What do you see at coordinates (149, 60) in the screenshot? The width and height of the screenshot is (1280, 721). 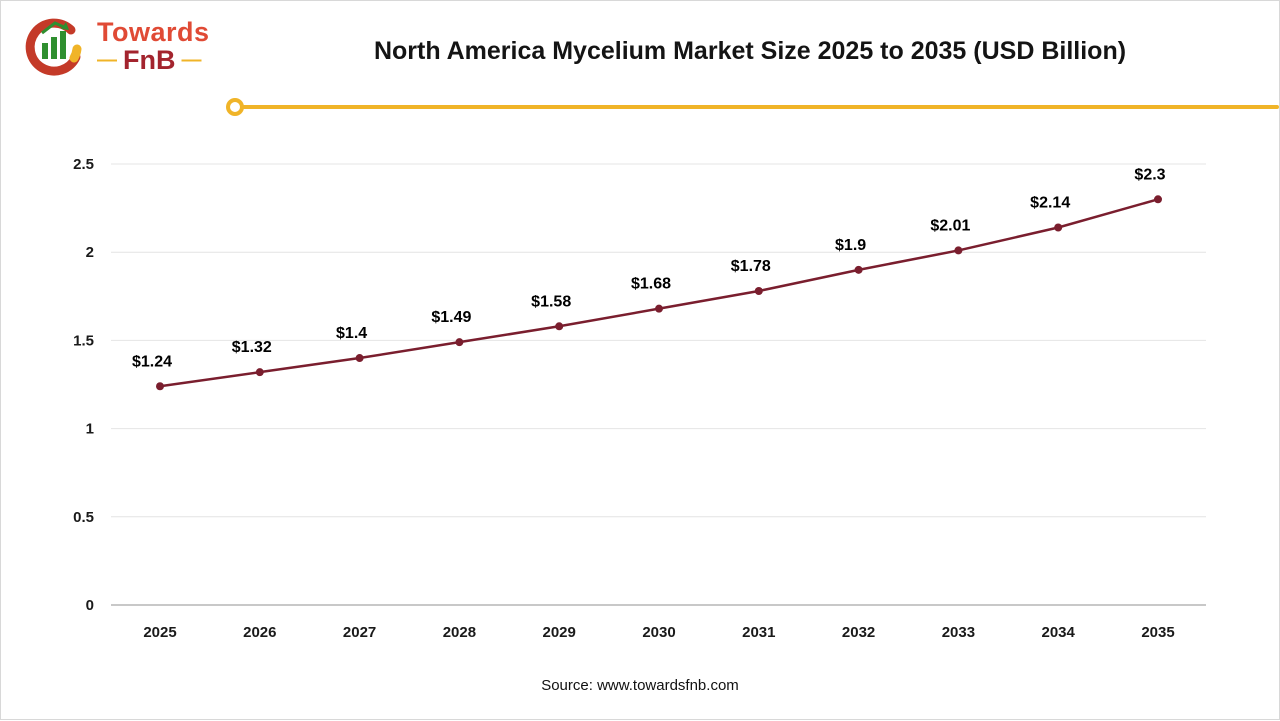 I see `brand-name-bottom-label: FnB` at bounding box center [149, 60].